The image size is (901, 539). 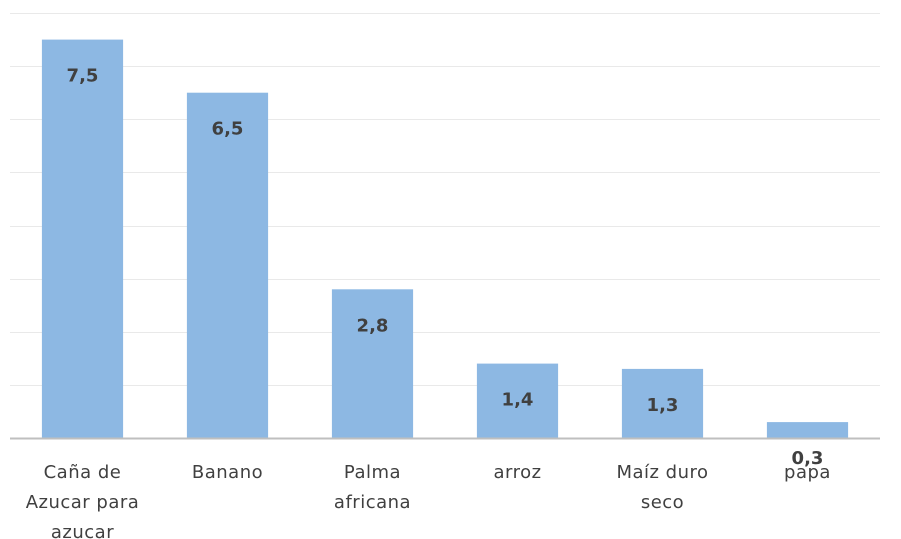 What do you see at coordinates (663, 405) in the screenshot?
I see `data-label: 1,3` at bounding box center [663, 405].